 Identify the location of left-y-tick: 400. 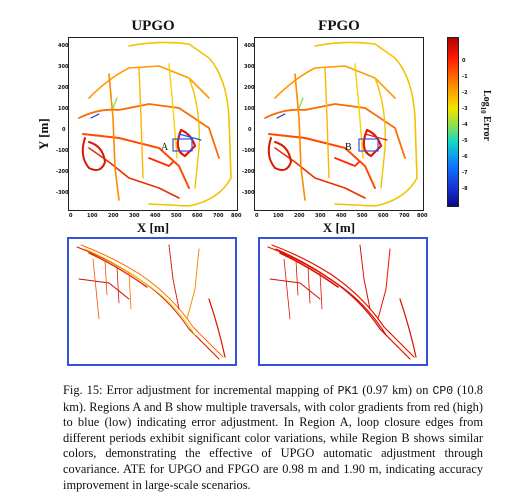
(63, 46).